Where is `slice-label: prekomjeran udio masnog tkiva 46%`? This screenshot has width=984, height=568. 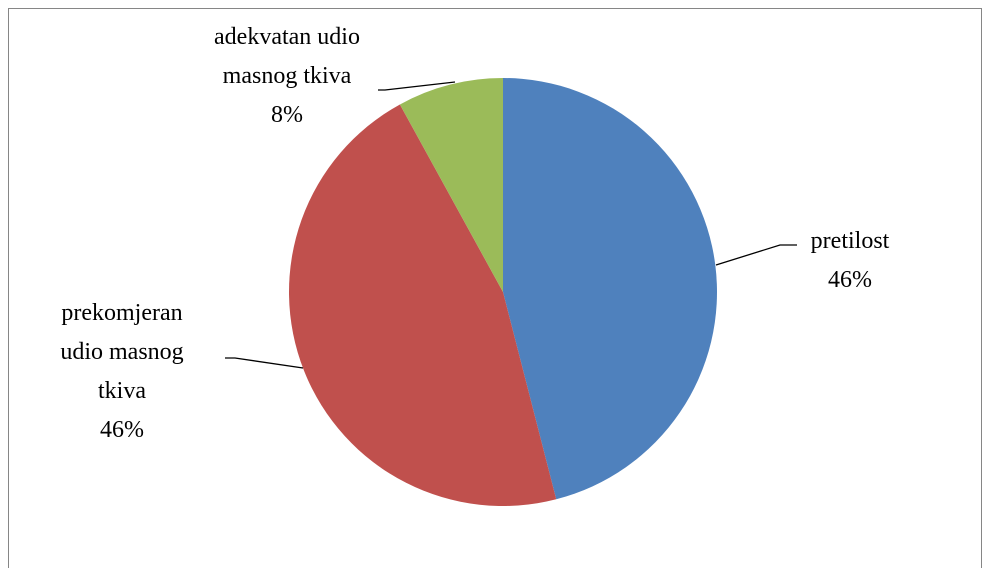
slice-label: prekomjeran udio masnog tkiva 46% is located at coordinates (122, 372).